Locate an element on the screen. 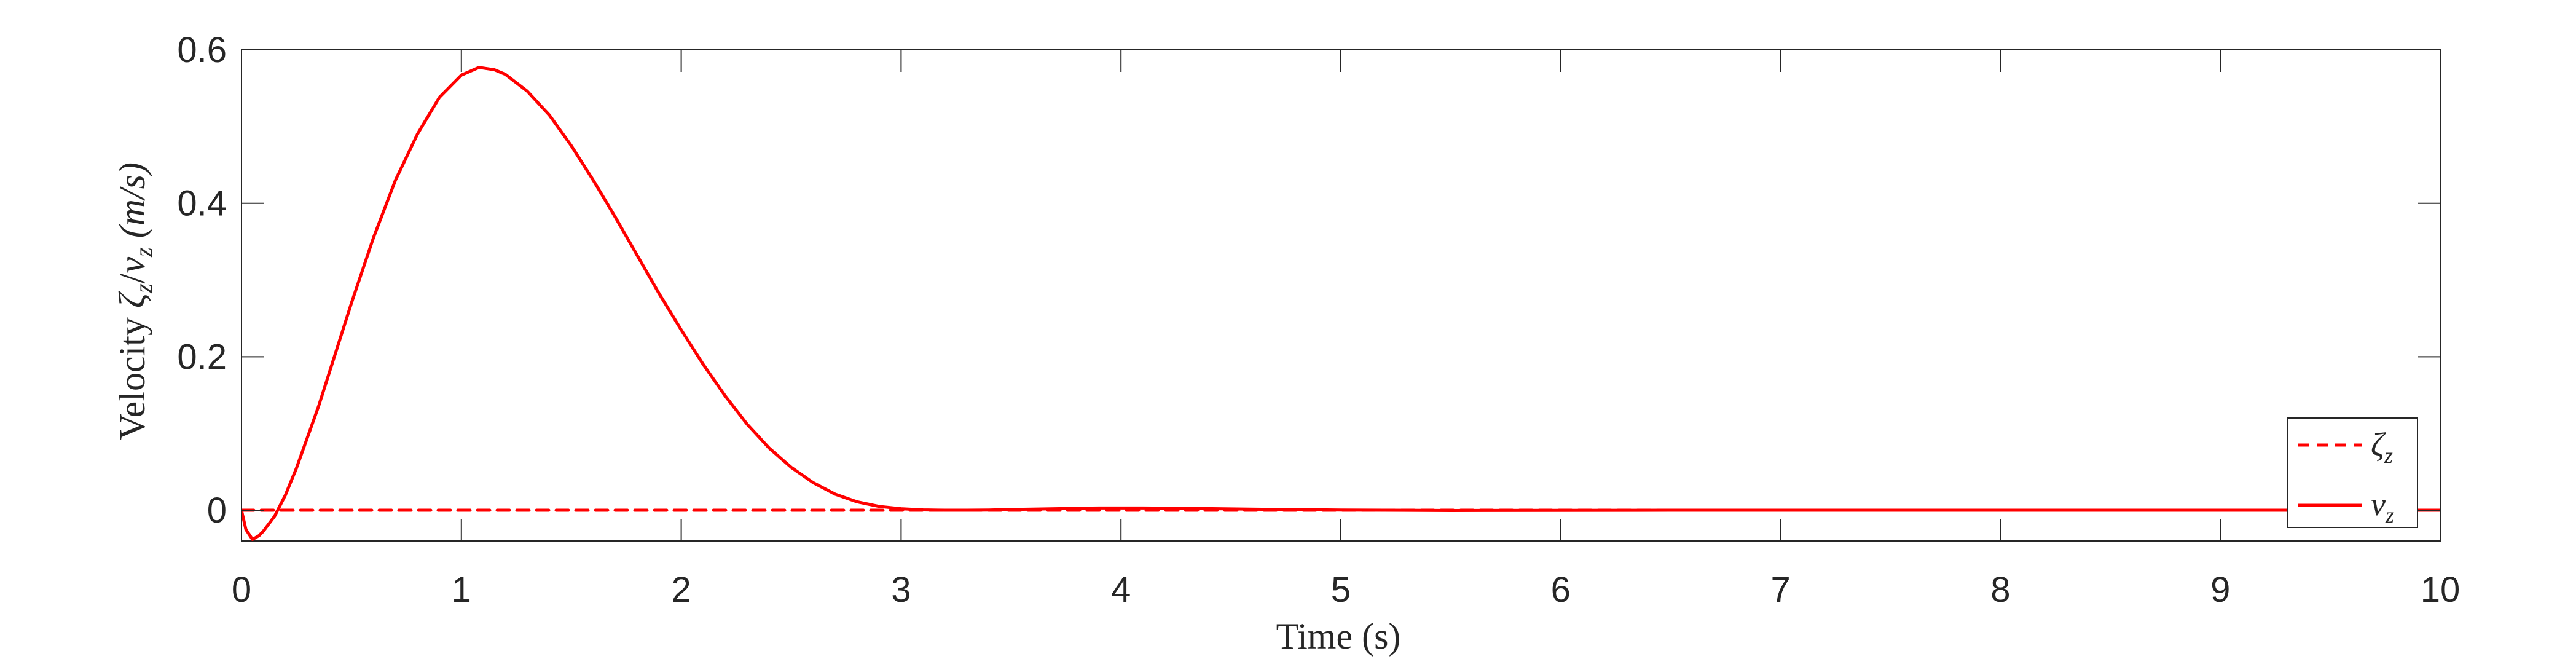 The width and height of the screenshot is (2576, 667). y-tick-label-0.6: 0.6 is located at coordinates (202, 50).